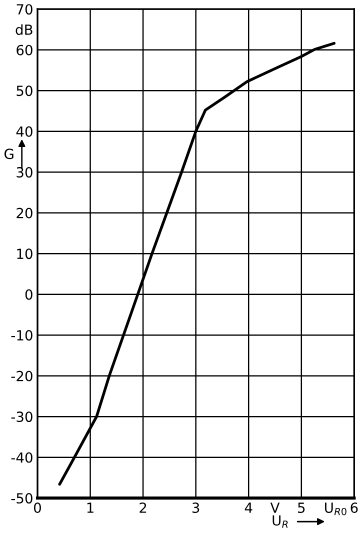 The image size is (364, 535). Describe the element at coordinates (24, 131) in the screenshot. I see `y-tick-label: 40` at that location.